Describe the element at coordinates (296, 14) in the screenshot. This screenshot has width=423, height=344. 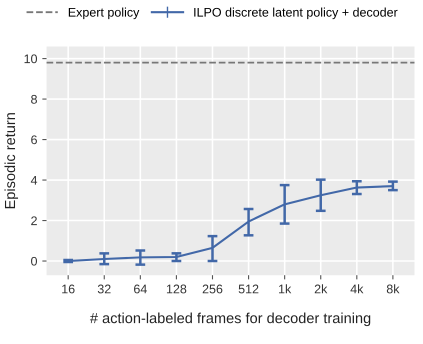
I see `legend-label: ILPO discrete latent policy + decoder` at that location.